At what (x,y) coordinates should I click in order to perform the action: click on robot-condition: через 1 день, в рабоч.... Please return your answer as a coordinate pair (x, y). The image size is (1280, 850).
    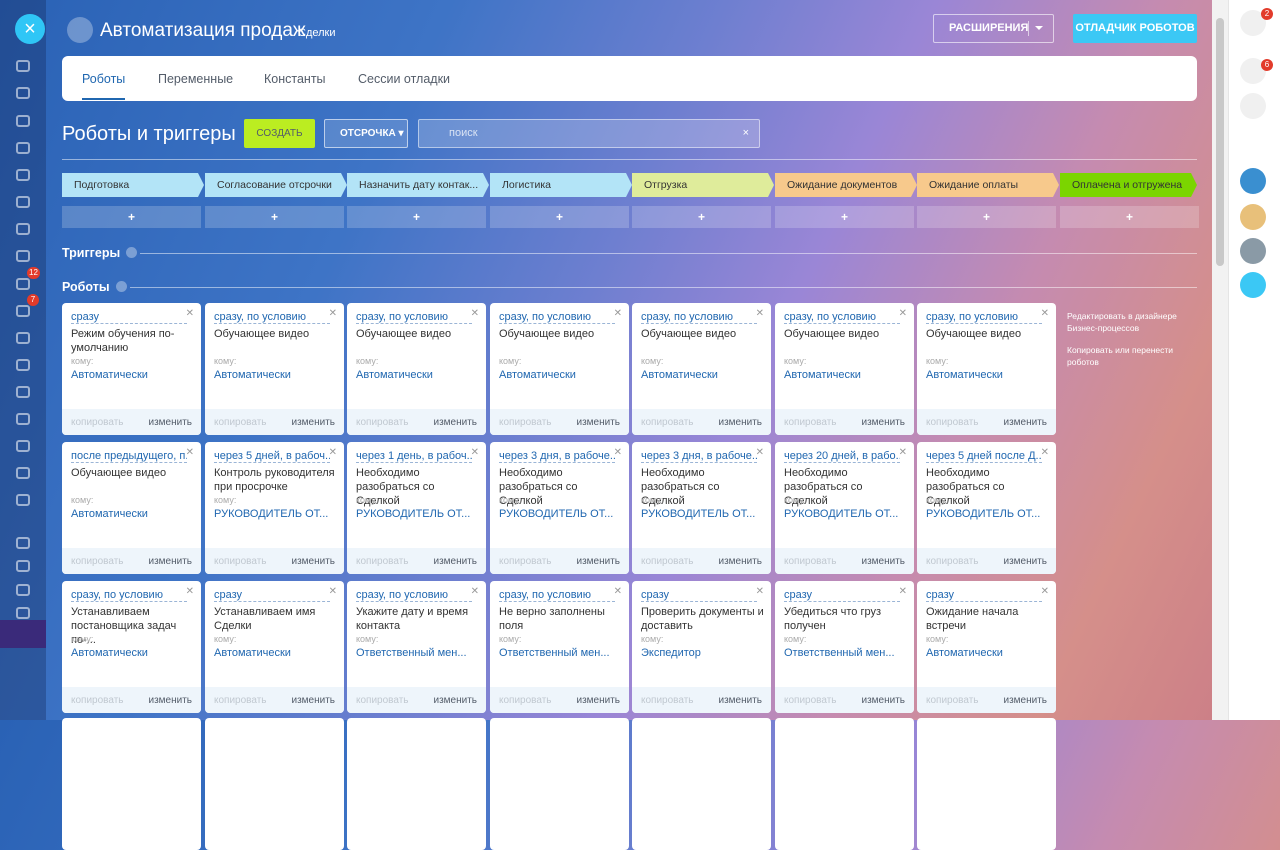
    Looking at the image, I should click on (414, 456).